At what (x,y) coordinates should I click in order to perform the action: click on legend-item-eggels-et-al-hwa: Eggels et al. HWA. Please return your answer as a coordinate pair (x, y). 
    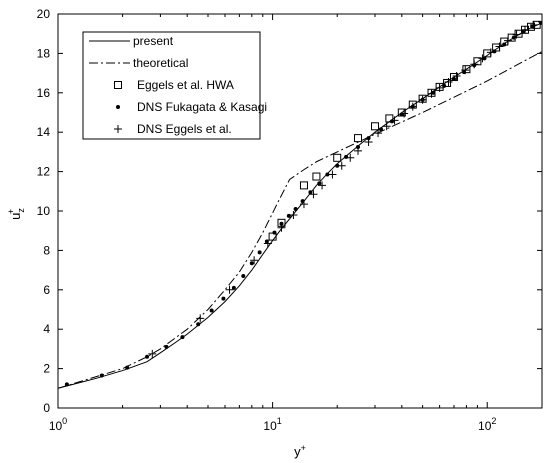
    Looking at the image, I should click on (174, 85).